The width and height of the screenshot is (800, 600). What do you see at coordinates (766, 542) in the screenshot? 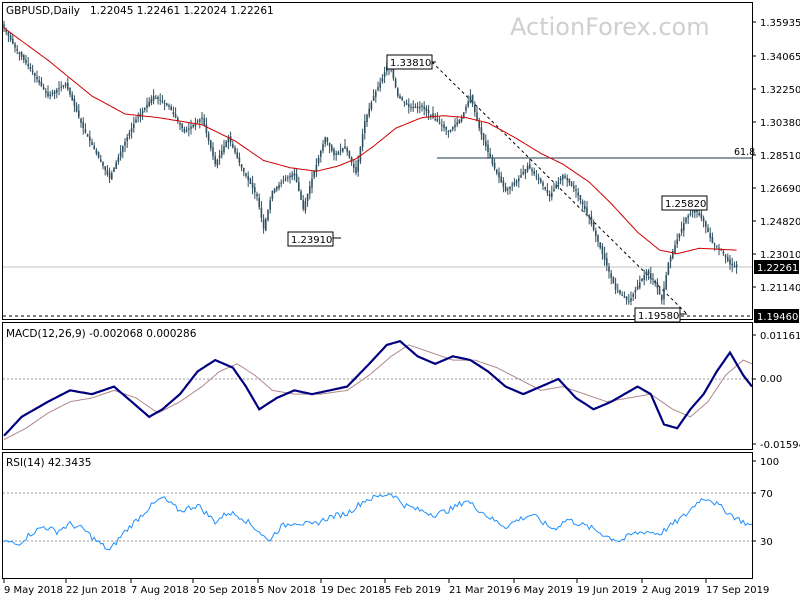
I see `rsi-tick: 30` at bounding box center [766, 542].